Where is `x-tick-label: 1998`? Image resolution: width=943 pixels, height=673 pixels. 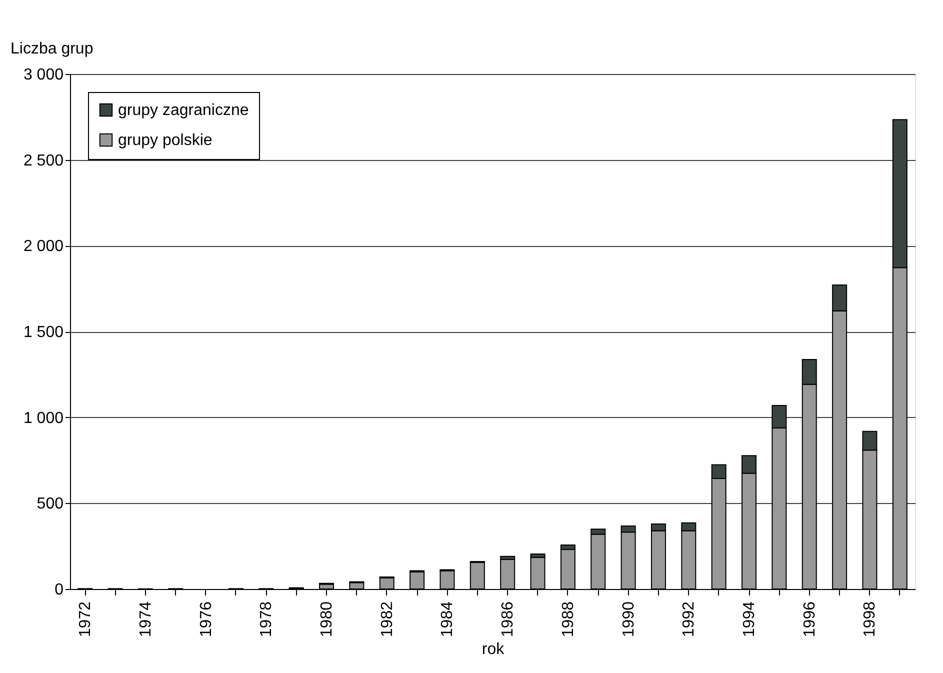 x-tick-label: 1998 is located at coordinates (870, 619).